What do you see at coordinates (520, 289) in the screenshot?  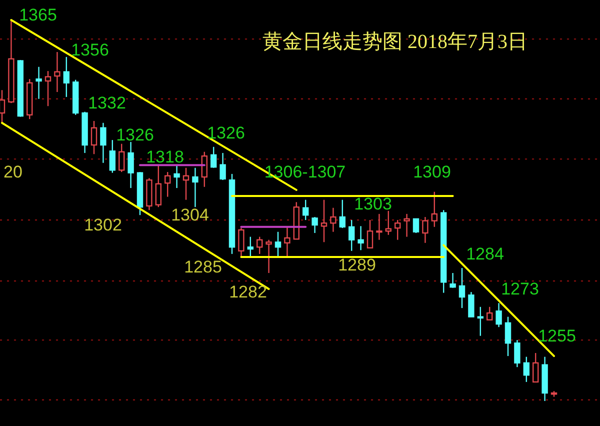 I see `annotation: 1273` at bounding box center [520, 289].